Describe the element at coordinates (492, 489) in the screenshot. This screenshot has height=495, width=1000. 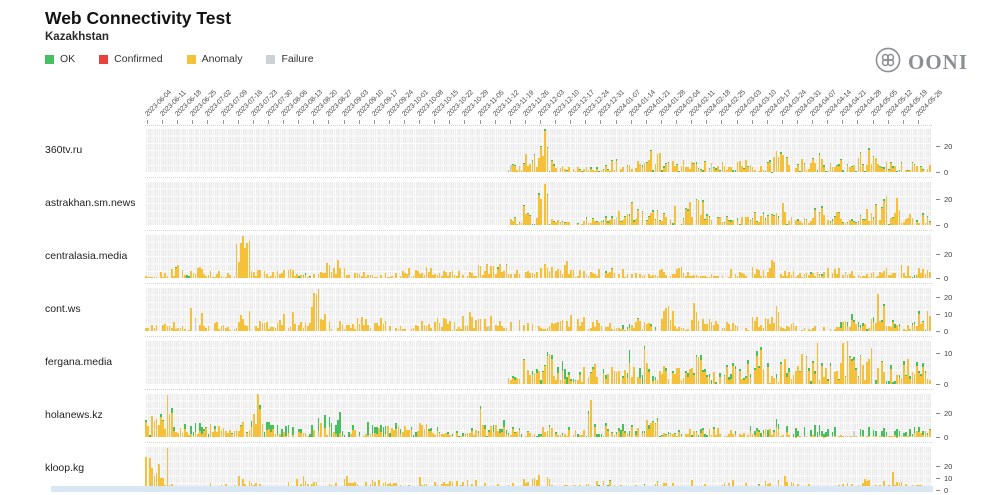
I see `next-chart-partial` at that location.